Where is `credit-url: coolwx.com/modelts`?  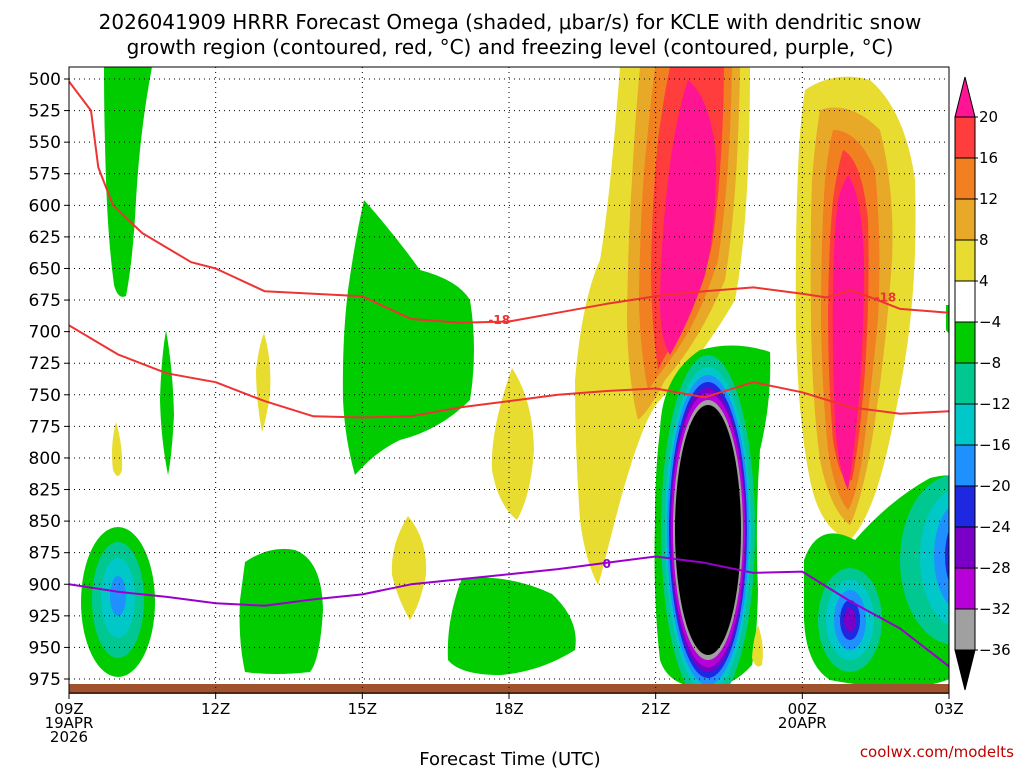 credit-url: coolwx.com/modelts is located at coordinates (937, 752).